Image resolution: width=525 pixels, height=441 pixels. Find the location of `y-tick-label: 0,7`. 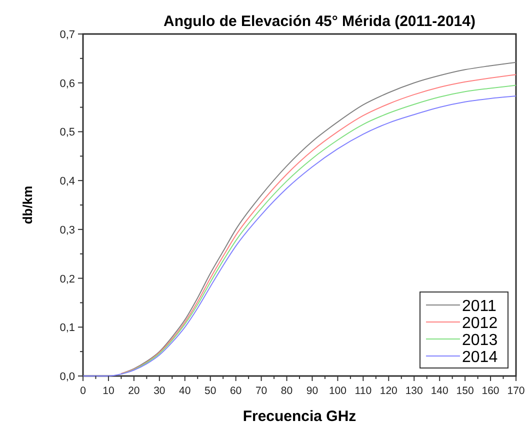

y-tick-label: 0,7 is located at coordinates (67, 35).